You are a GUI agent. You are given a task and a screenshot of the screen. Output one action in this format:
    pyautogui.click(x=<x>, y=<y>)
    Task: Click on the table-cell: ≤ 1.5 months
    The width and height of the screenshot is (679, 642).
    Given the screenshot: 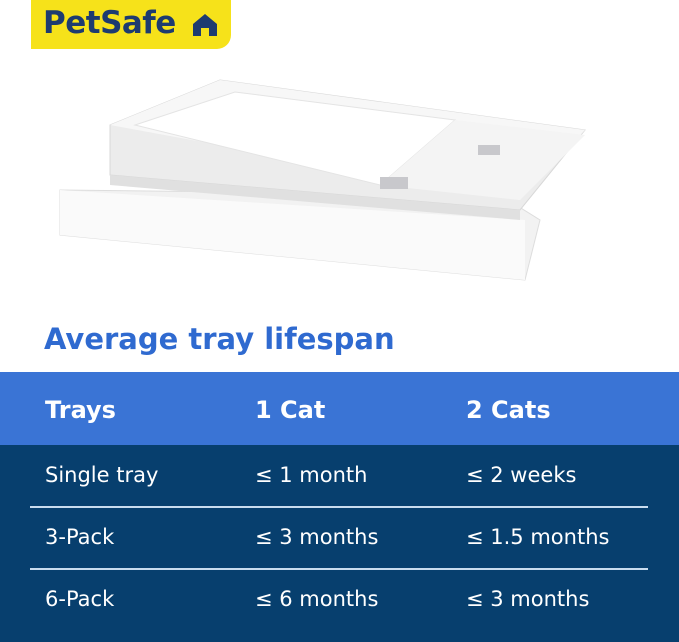 What is the action you would take?
    pyautogui.click(x=538, y=537)
    